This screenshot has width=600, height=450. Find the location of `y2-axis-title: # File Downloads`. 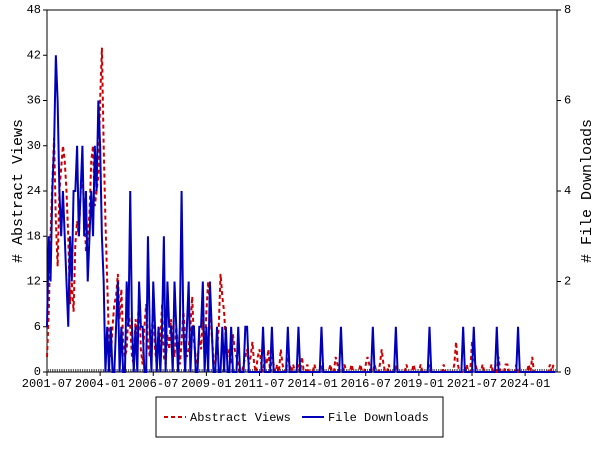

y2-axis-title: # File Downloads is located at coordinates (587, 191).